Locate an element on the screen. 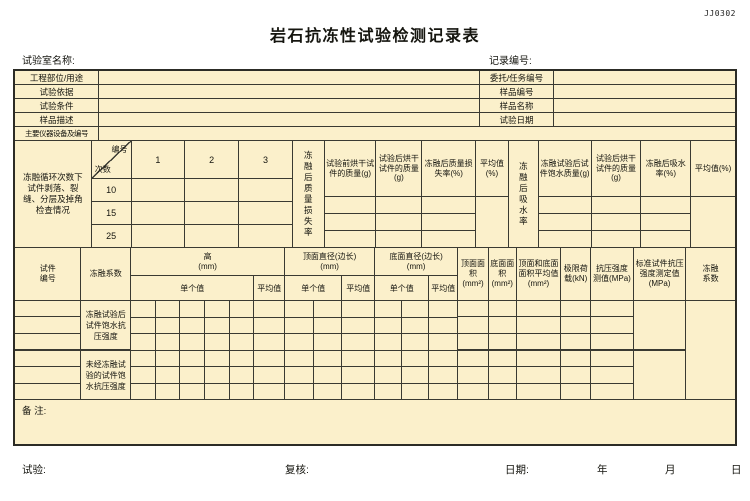 Image resolution: width=750 pixels, height=501 pixels. info-row: 样品描述 试验日期 is located at coordinates (375, 120).